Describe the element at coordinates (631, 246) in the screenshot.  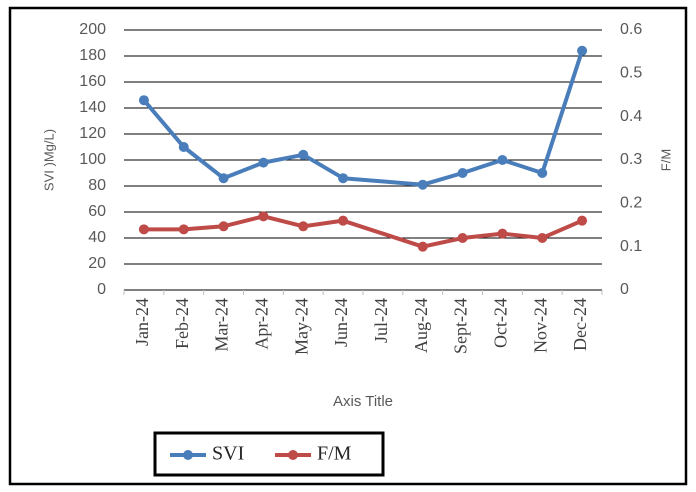
I see `y2-tick-label: 0.1` at that location.